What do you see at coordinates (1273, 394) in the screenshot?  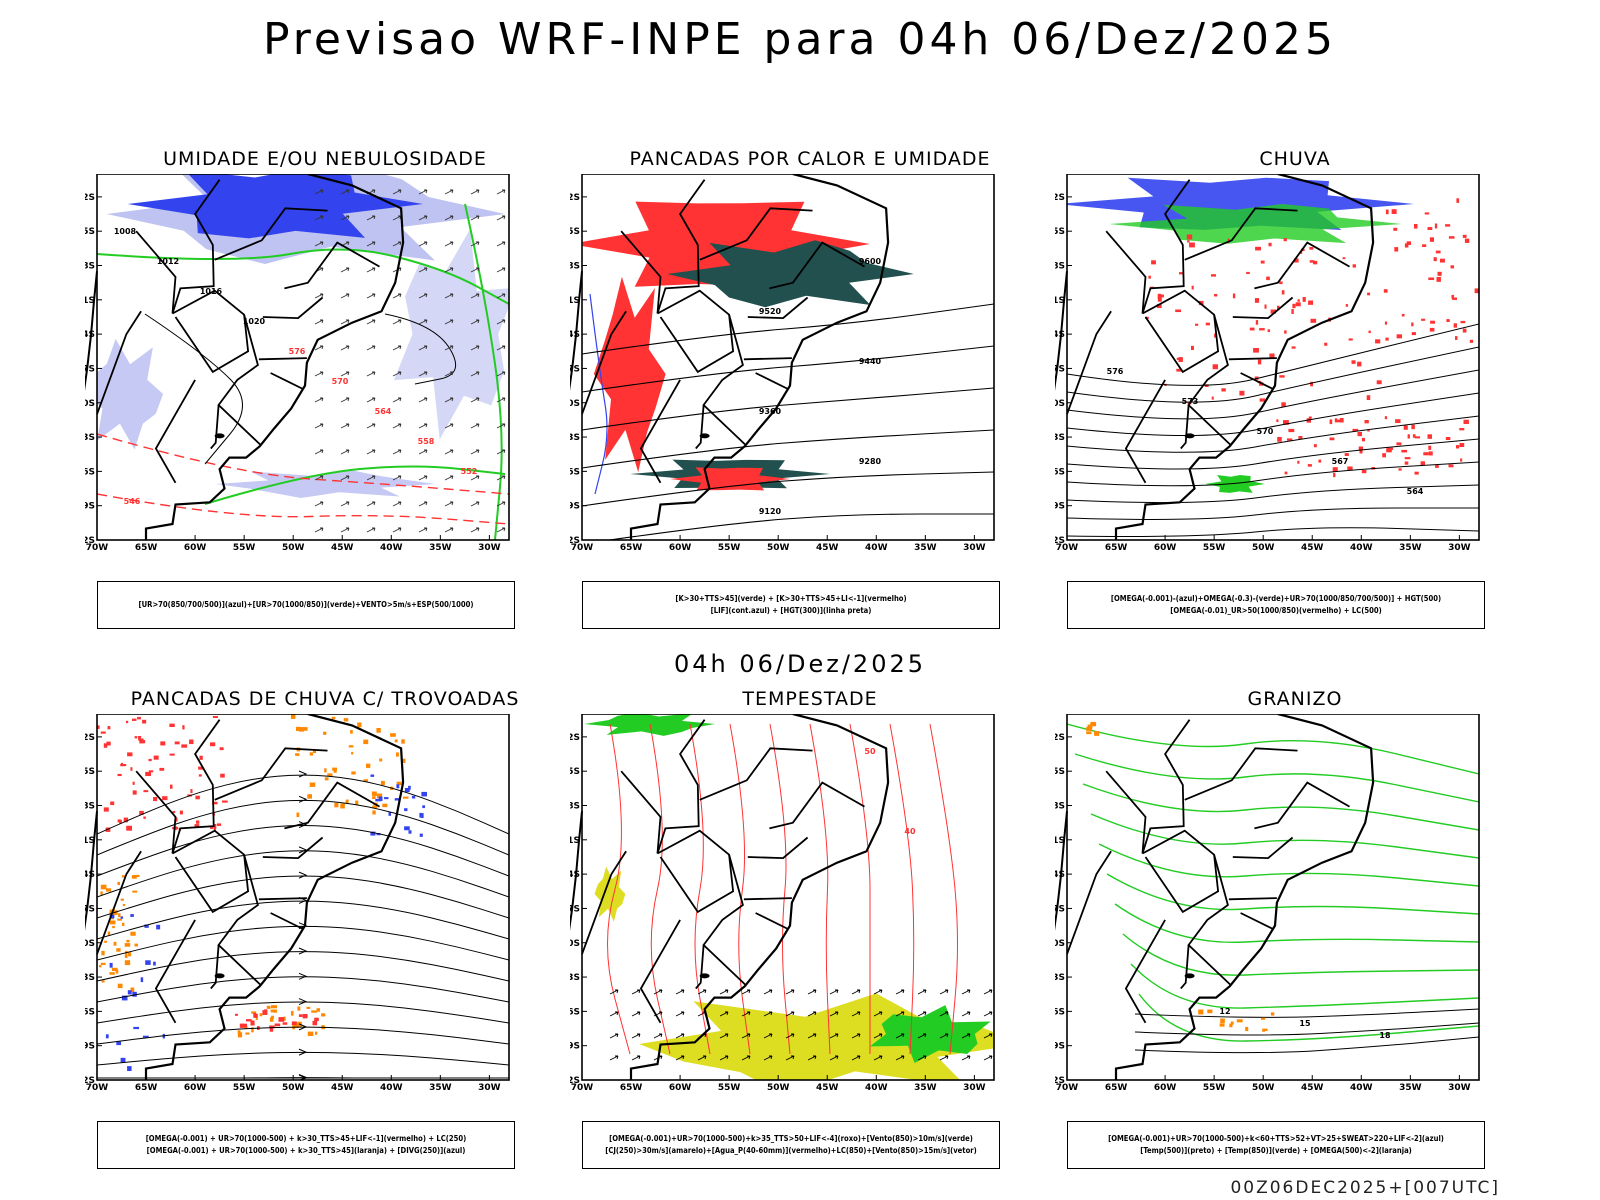 I see `hgt500-contour` at bounding box center [1273, 394].